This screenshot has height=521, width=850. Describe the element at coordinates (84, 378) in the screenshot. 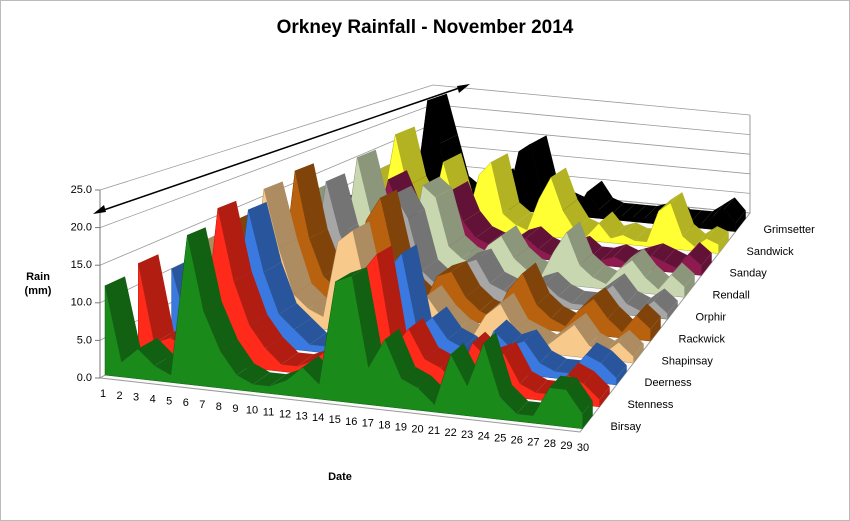

I see `y-tick-label: 0.0` at that location.